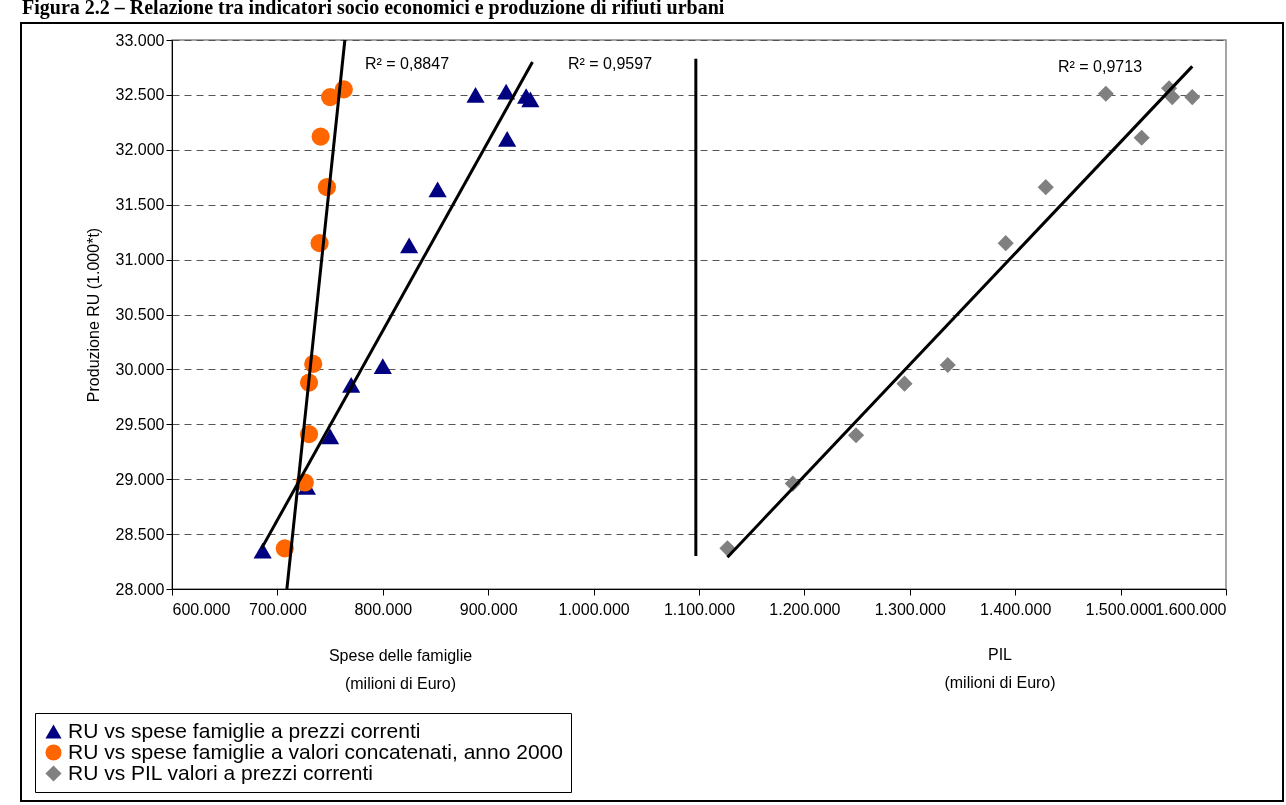 The width and height of the screenshot is (1286, 805). I want to click on y-tick-label: 28.000, so click(140, 589).